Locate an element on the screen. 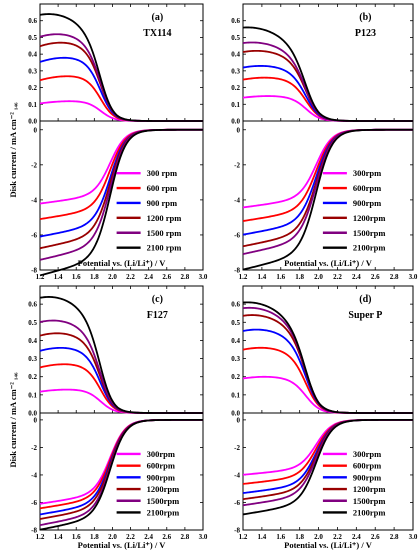 The width and height of the screenshot is (419, 550). x-tick-label: 1.2 is located at coordinates (243, 277).